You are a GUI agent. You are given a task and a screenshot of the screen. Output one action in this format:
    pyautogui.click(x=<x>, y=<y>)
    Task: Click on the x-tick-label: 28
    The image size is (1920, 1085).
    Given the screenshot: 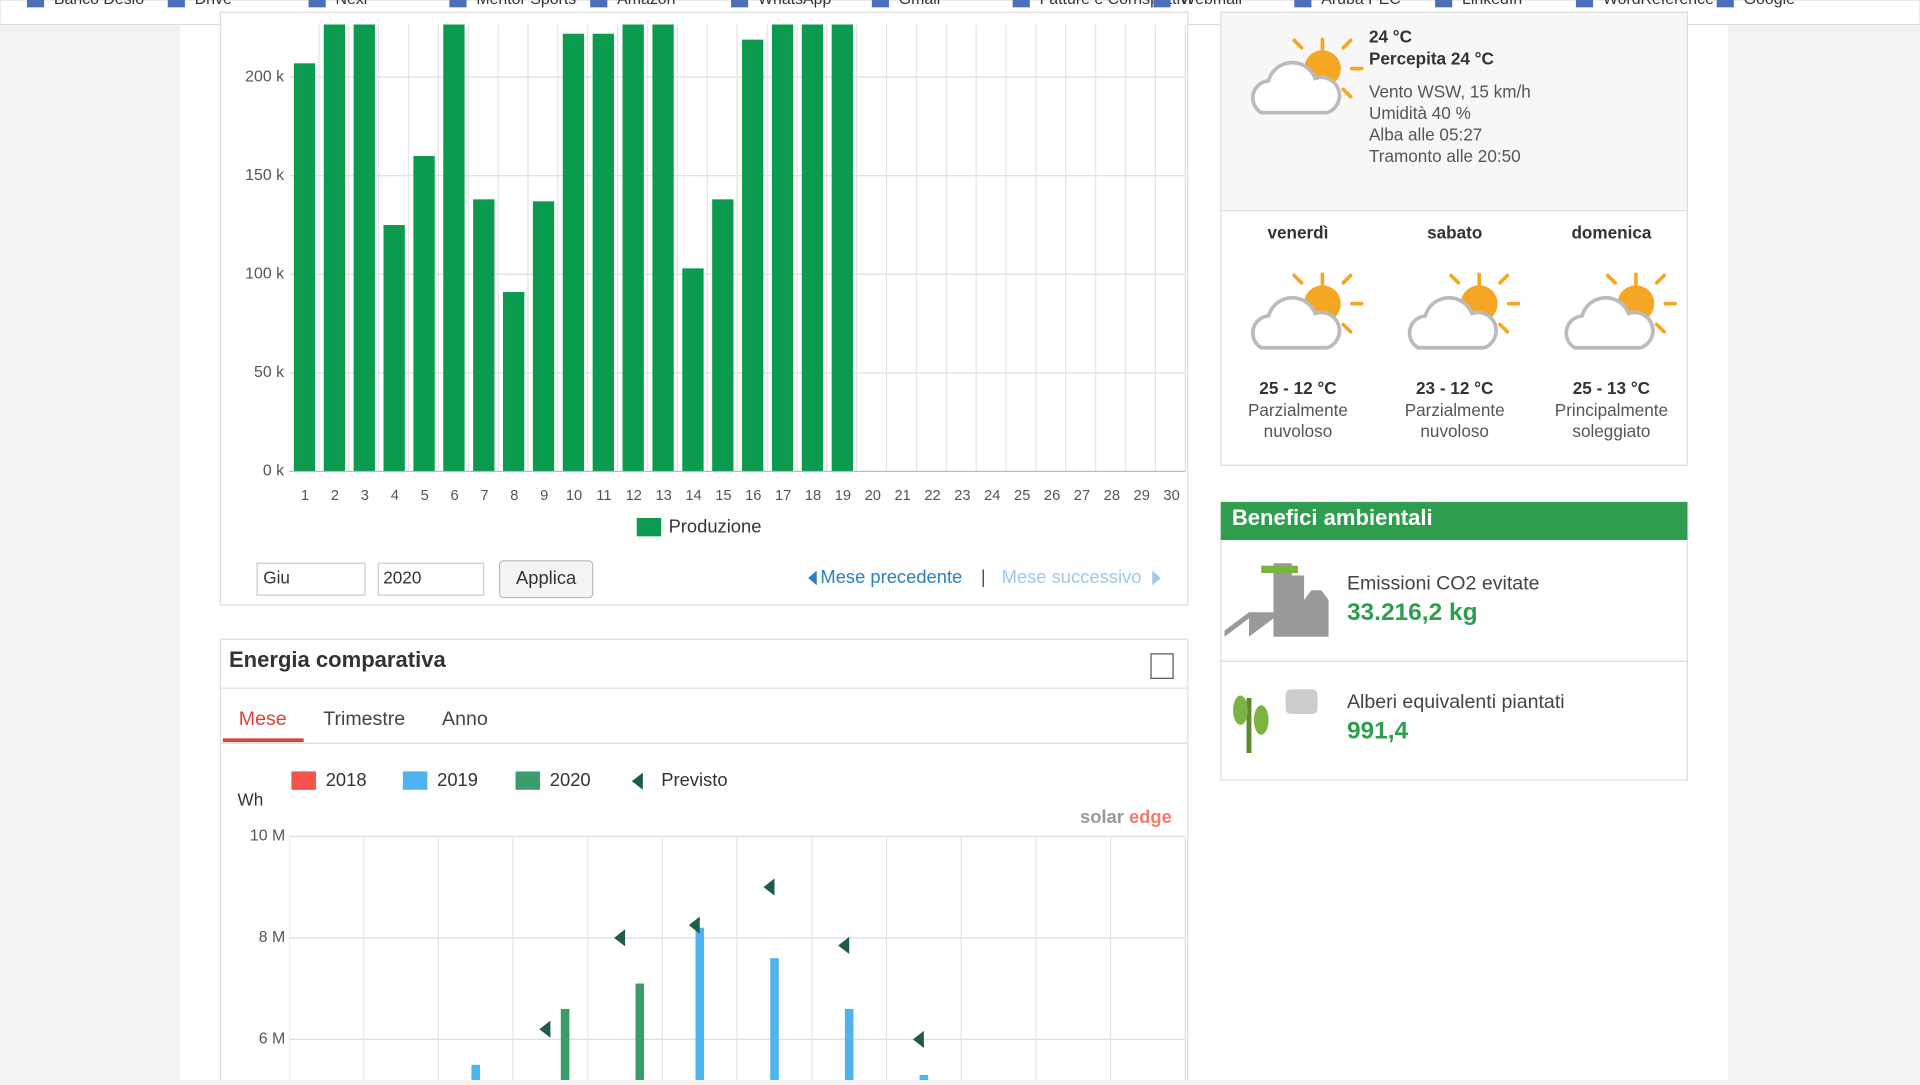 What is the action you would take?
    pyautogui.click(x=1112, y=496)
    